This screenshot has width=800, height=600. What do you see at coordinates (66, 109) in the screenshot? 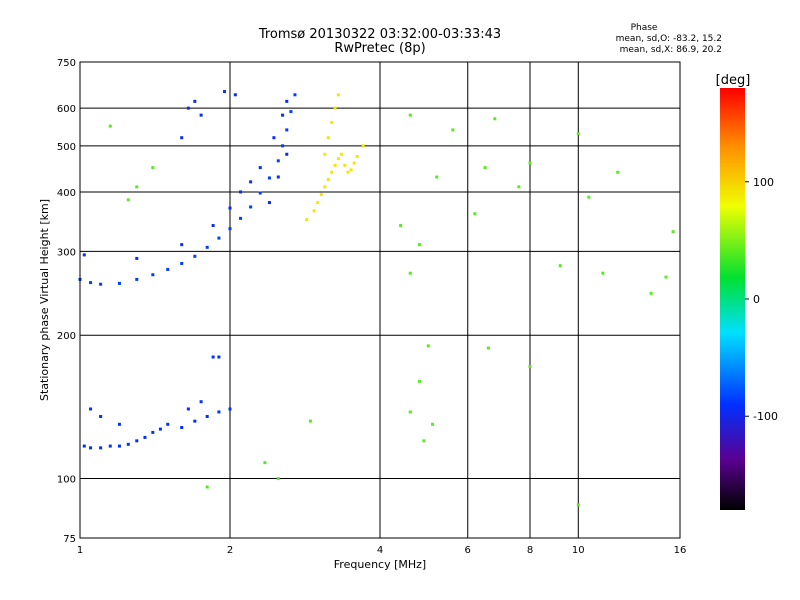
I see `y-tick-label: 600` at bounding box center [66, 109].